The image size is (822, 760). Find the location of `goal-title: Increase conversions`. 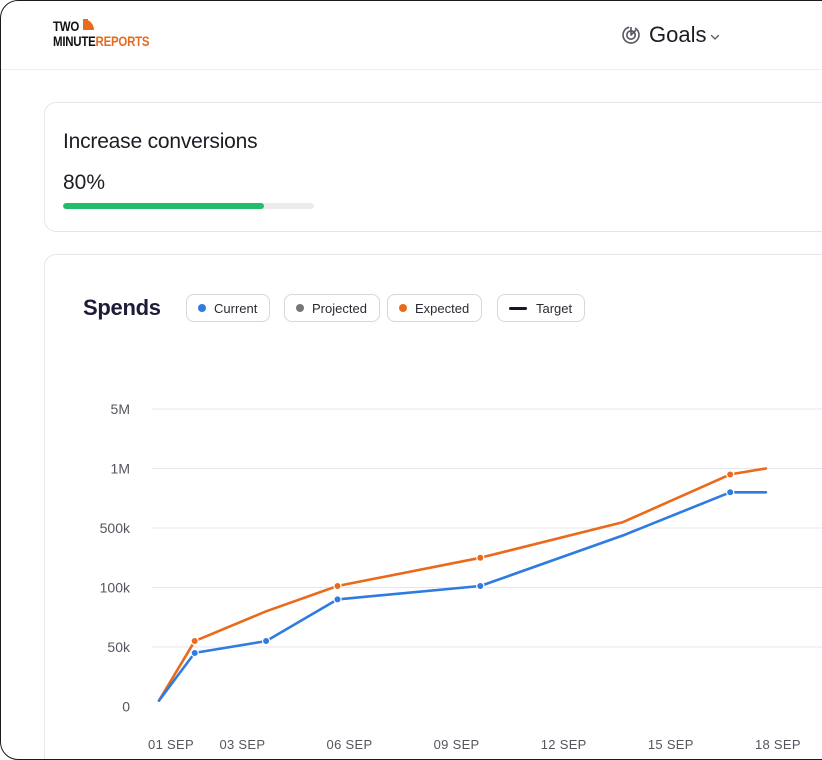

goal-title: Increase conversions is located at coordinates (160, 141).